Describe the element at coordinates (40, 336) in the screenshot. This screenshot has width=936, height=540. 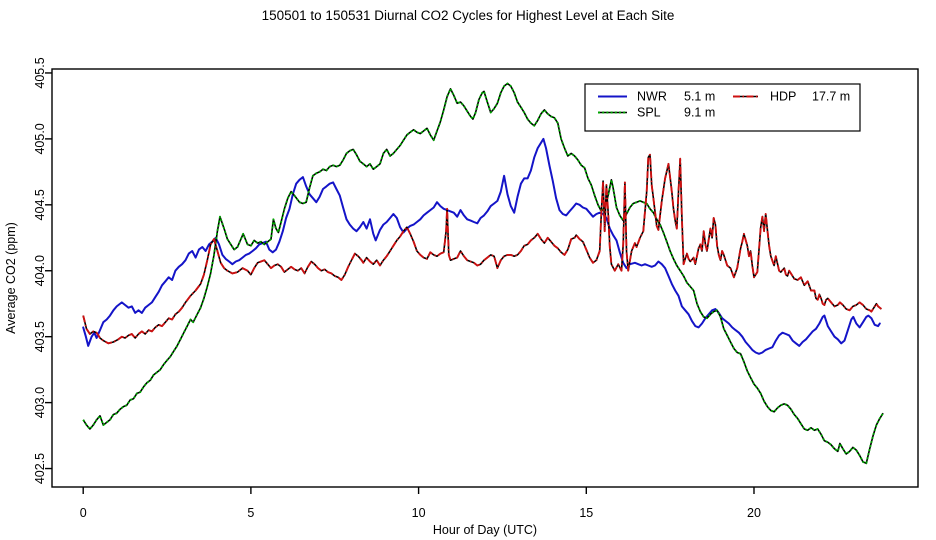
I see `y-axis-tick-label: 403.5` at that location.